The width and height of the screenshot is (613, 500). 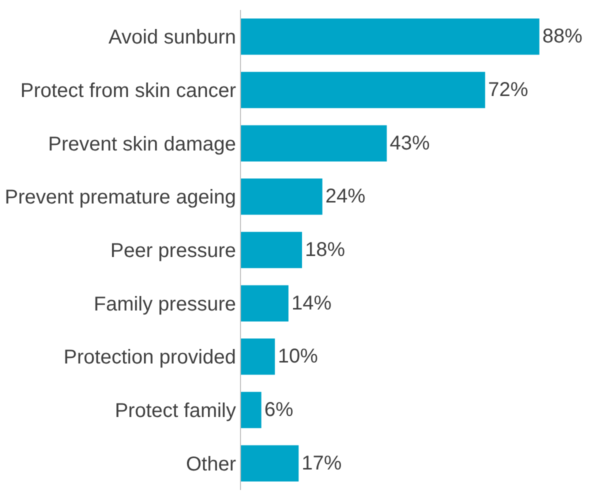 What do you see at coordinates (322, 463) in the screenshot?
I see `data-label: 17%` at bounding box center [322, 463].